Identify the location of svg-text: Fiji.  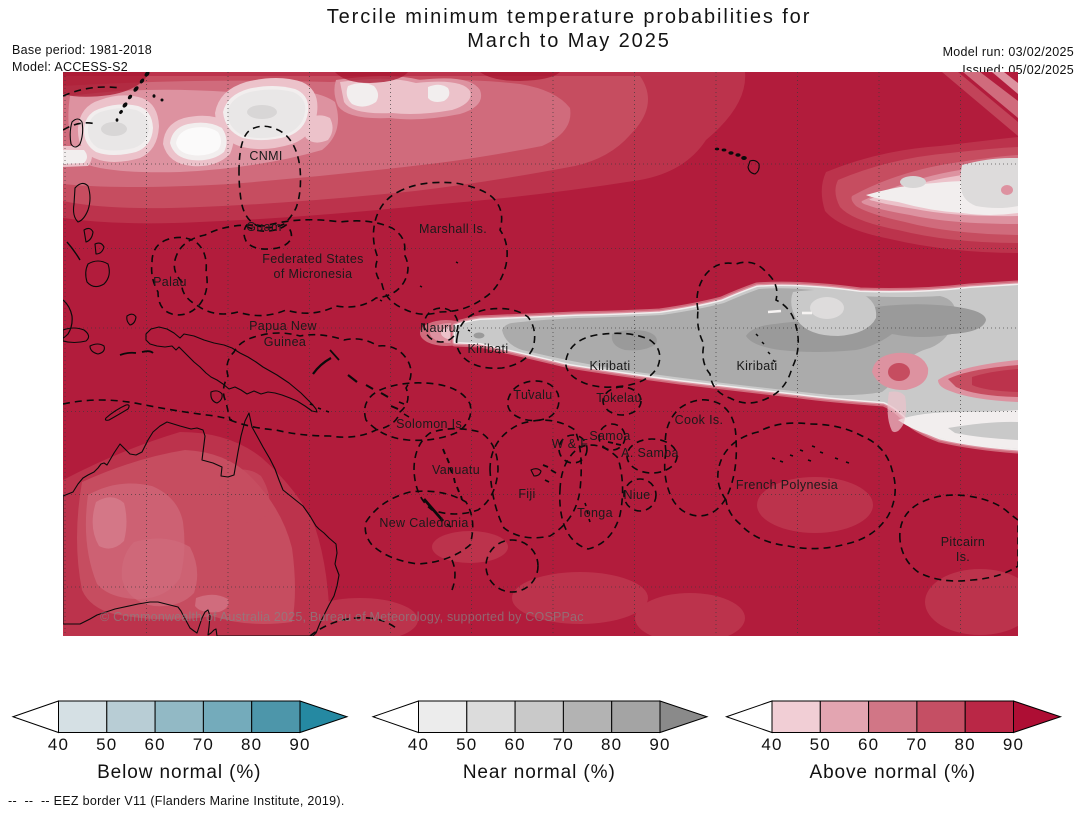
(526, 494).